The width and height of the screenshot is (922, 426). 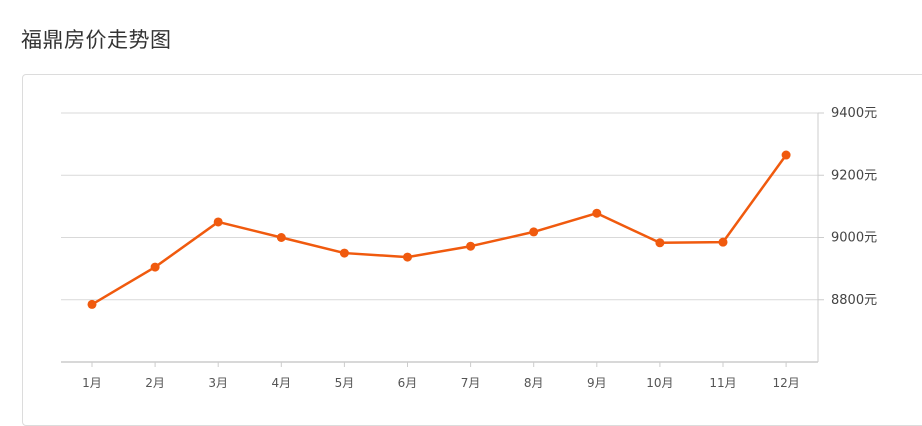 I want to click on x-tick-label: 1月, so click(x=92, y=383).